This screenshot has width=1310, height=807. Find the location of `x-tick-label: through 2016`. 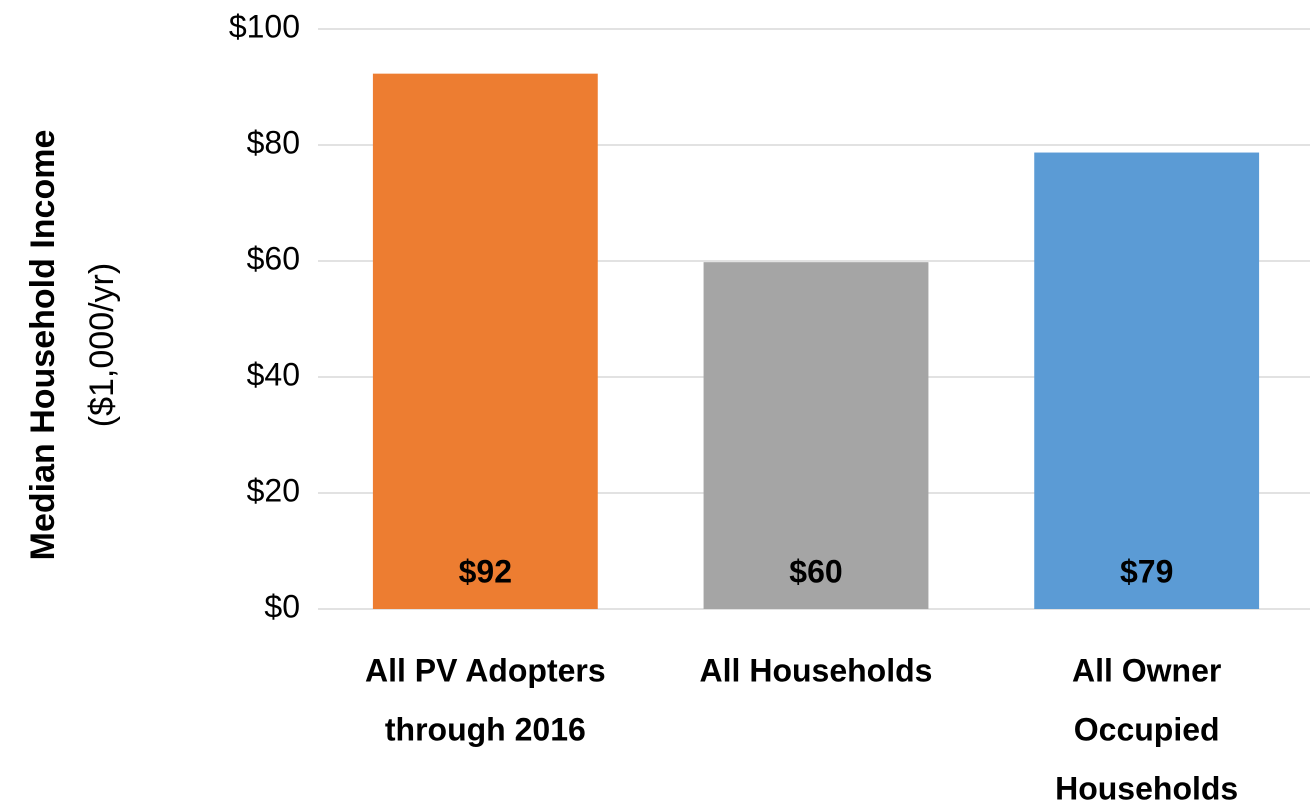

x-tick-label: through 2016 is located at coordinates (485, 729).